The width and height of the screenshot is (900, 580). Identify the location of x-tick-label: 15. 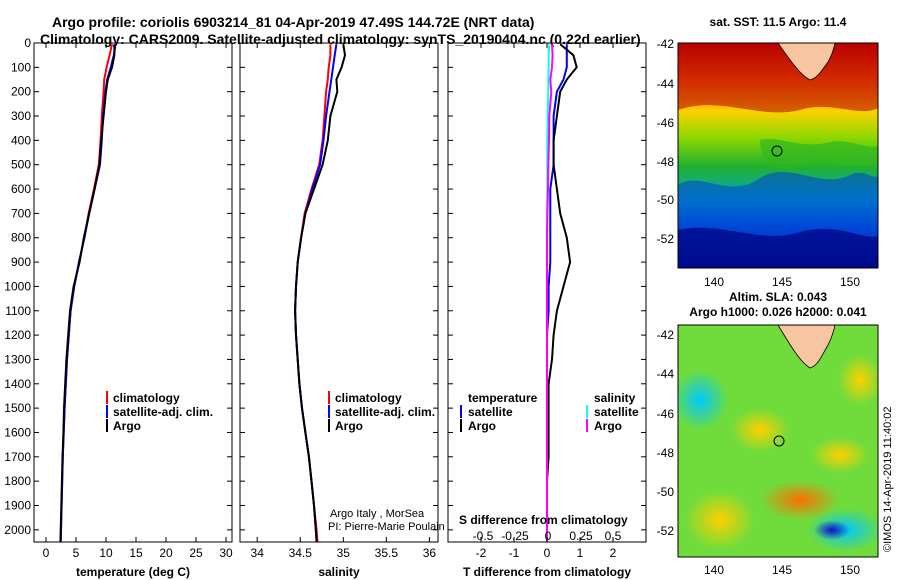
(136, 553).